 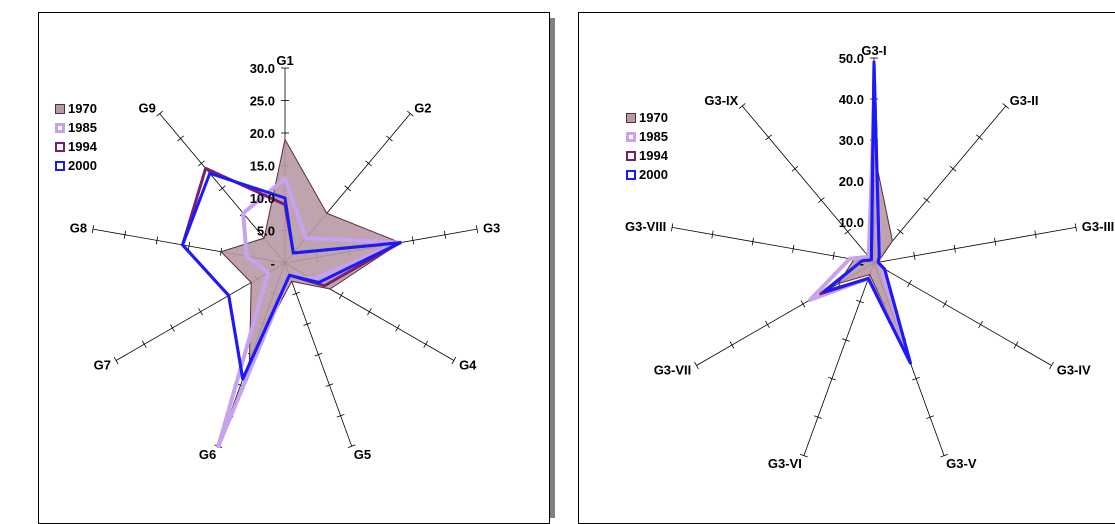 I want to click on axis-line-g3-ii, so click(x=940, y=184).